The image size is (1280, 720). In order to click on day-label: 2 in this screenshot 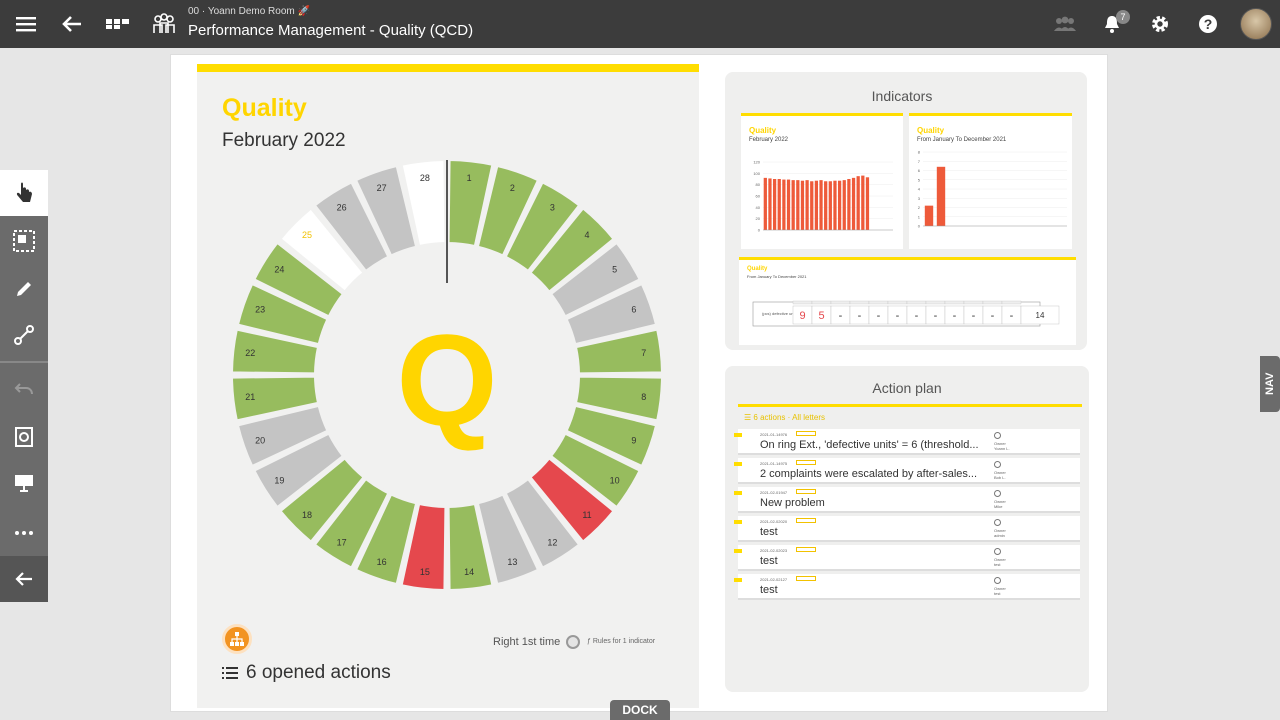, I will do `click(512, 188)`.